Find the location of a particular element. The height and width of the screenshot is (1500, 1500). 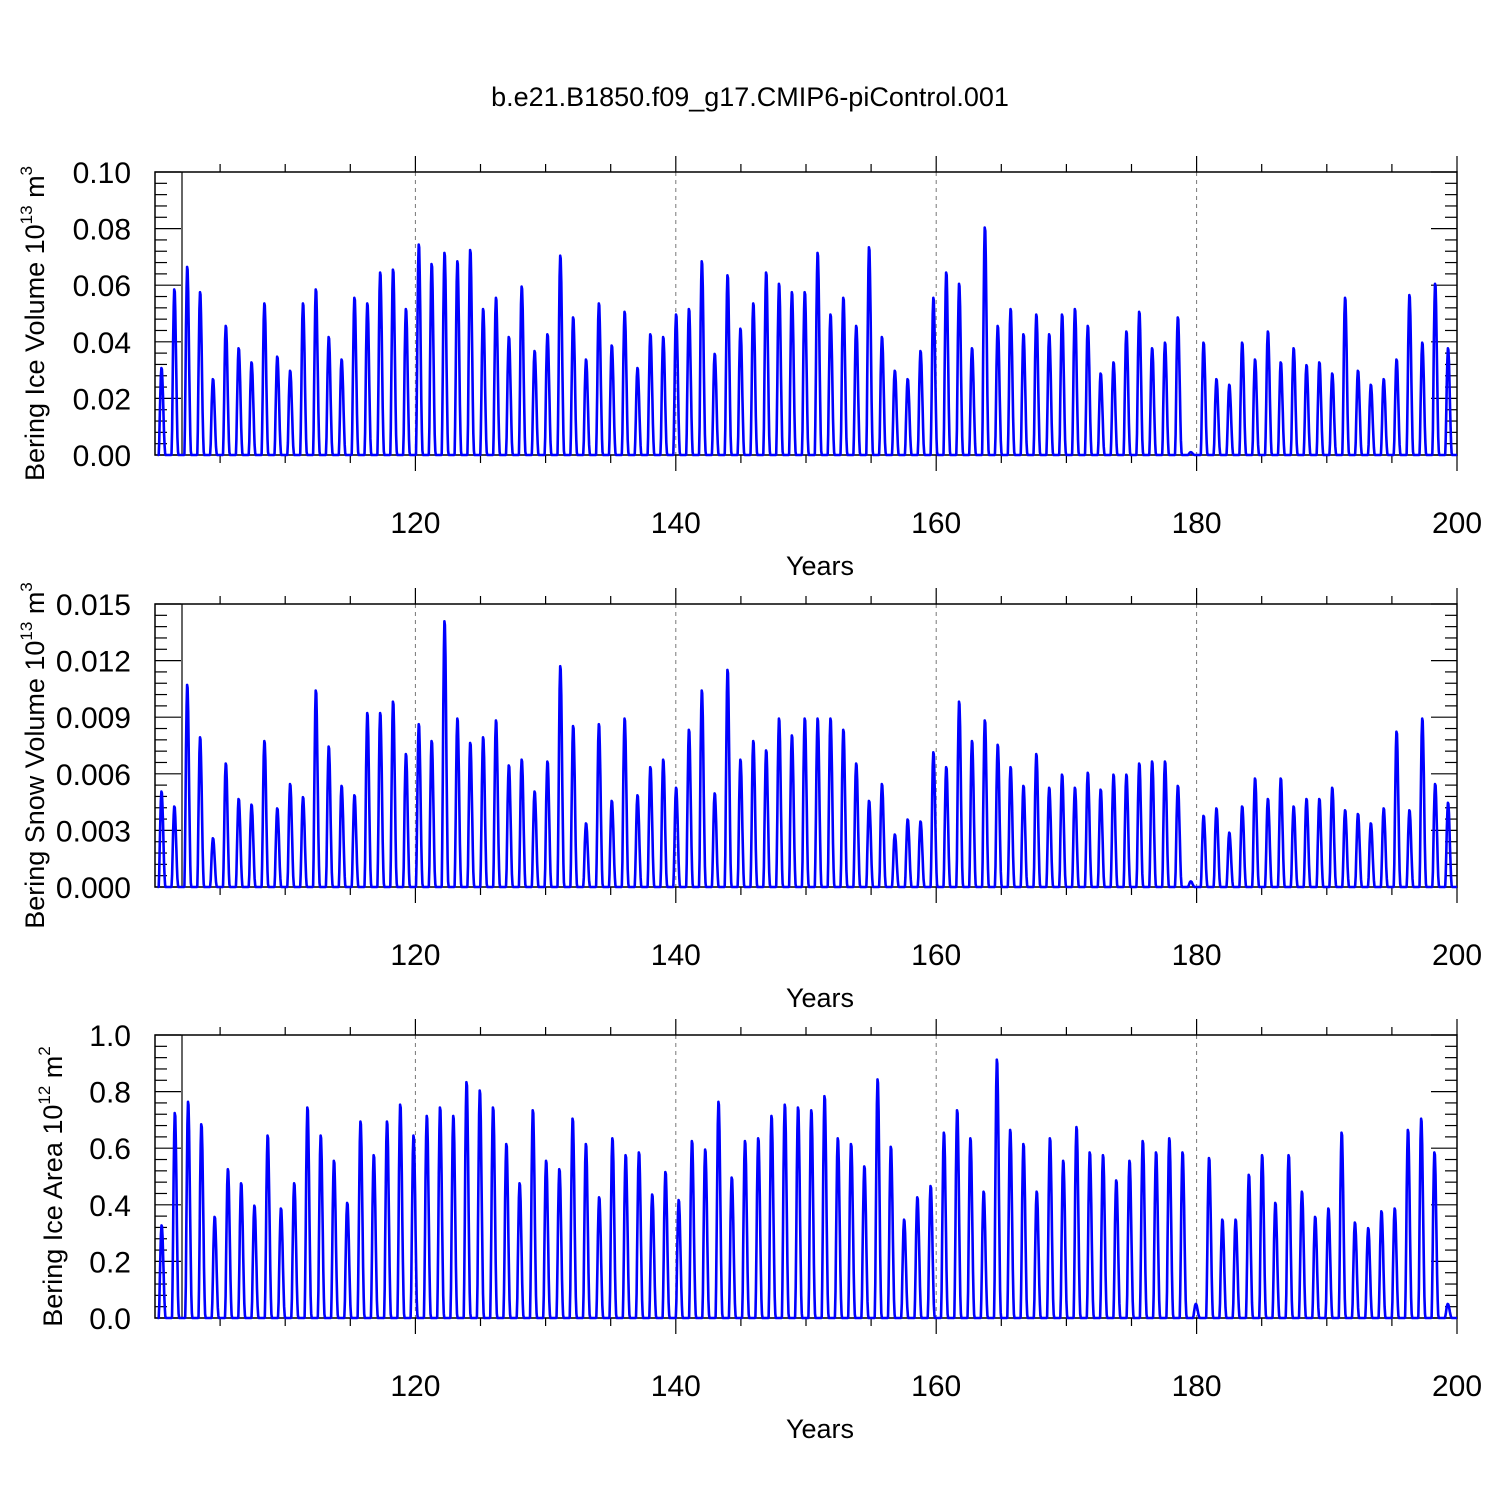

y-tick-label: 0.02 is located at coordinates (102, 399).